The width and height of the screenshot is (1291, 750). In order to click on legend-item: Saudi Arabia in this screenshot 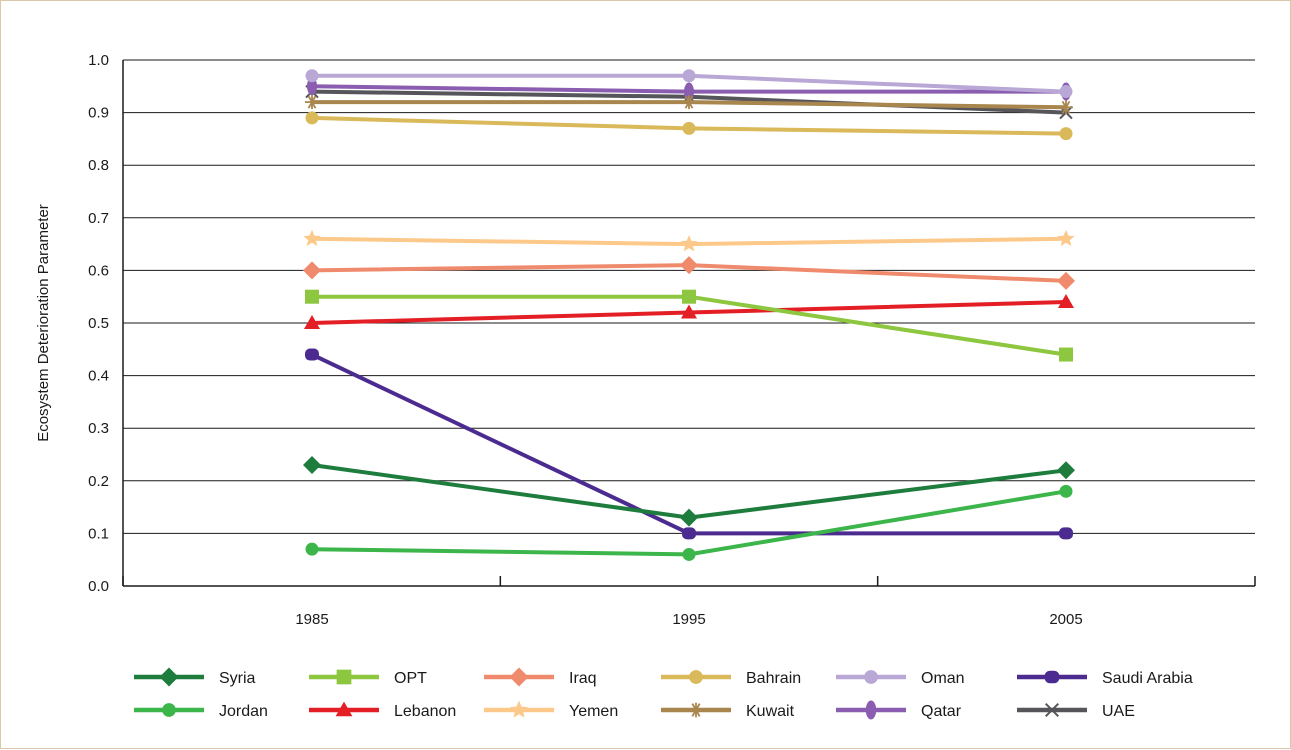, I will do `click(1105, 678)`.